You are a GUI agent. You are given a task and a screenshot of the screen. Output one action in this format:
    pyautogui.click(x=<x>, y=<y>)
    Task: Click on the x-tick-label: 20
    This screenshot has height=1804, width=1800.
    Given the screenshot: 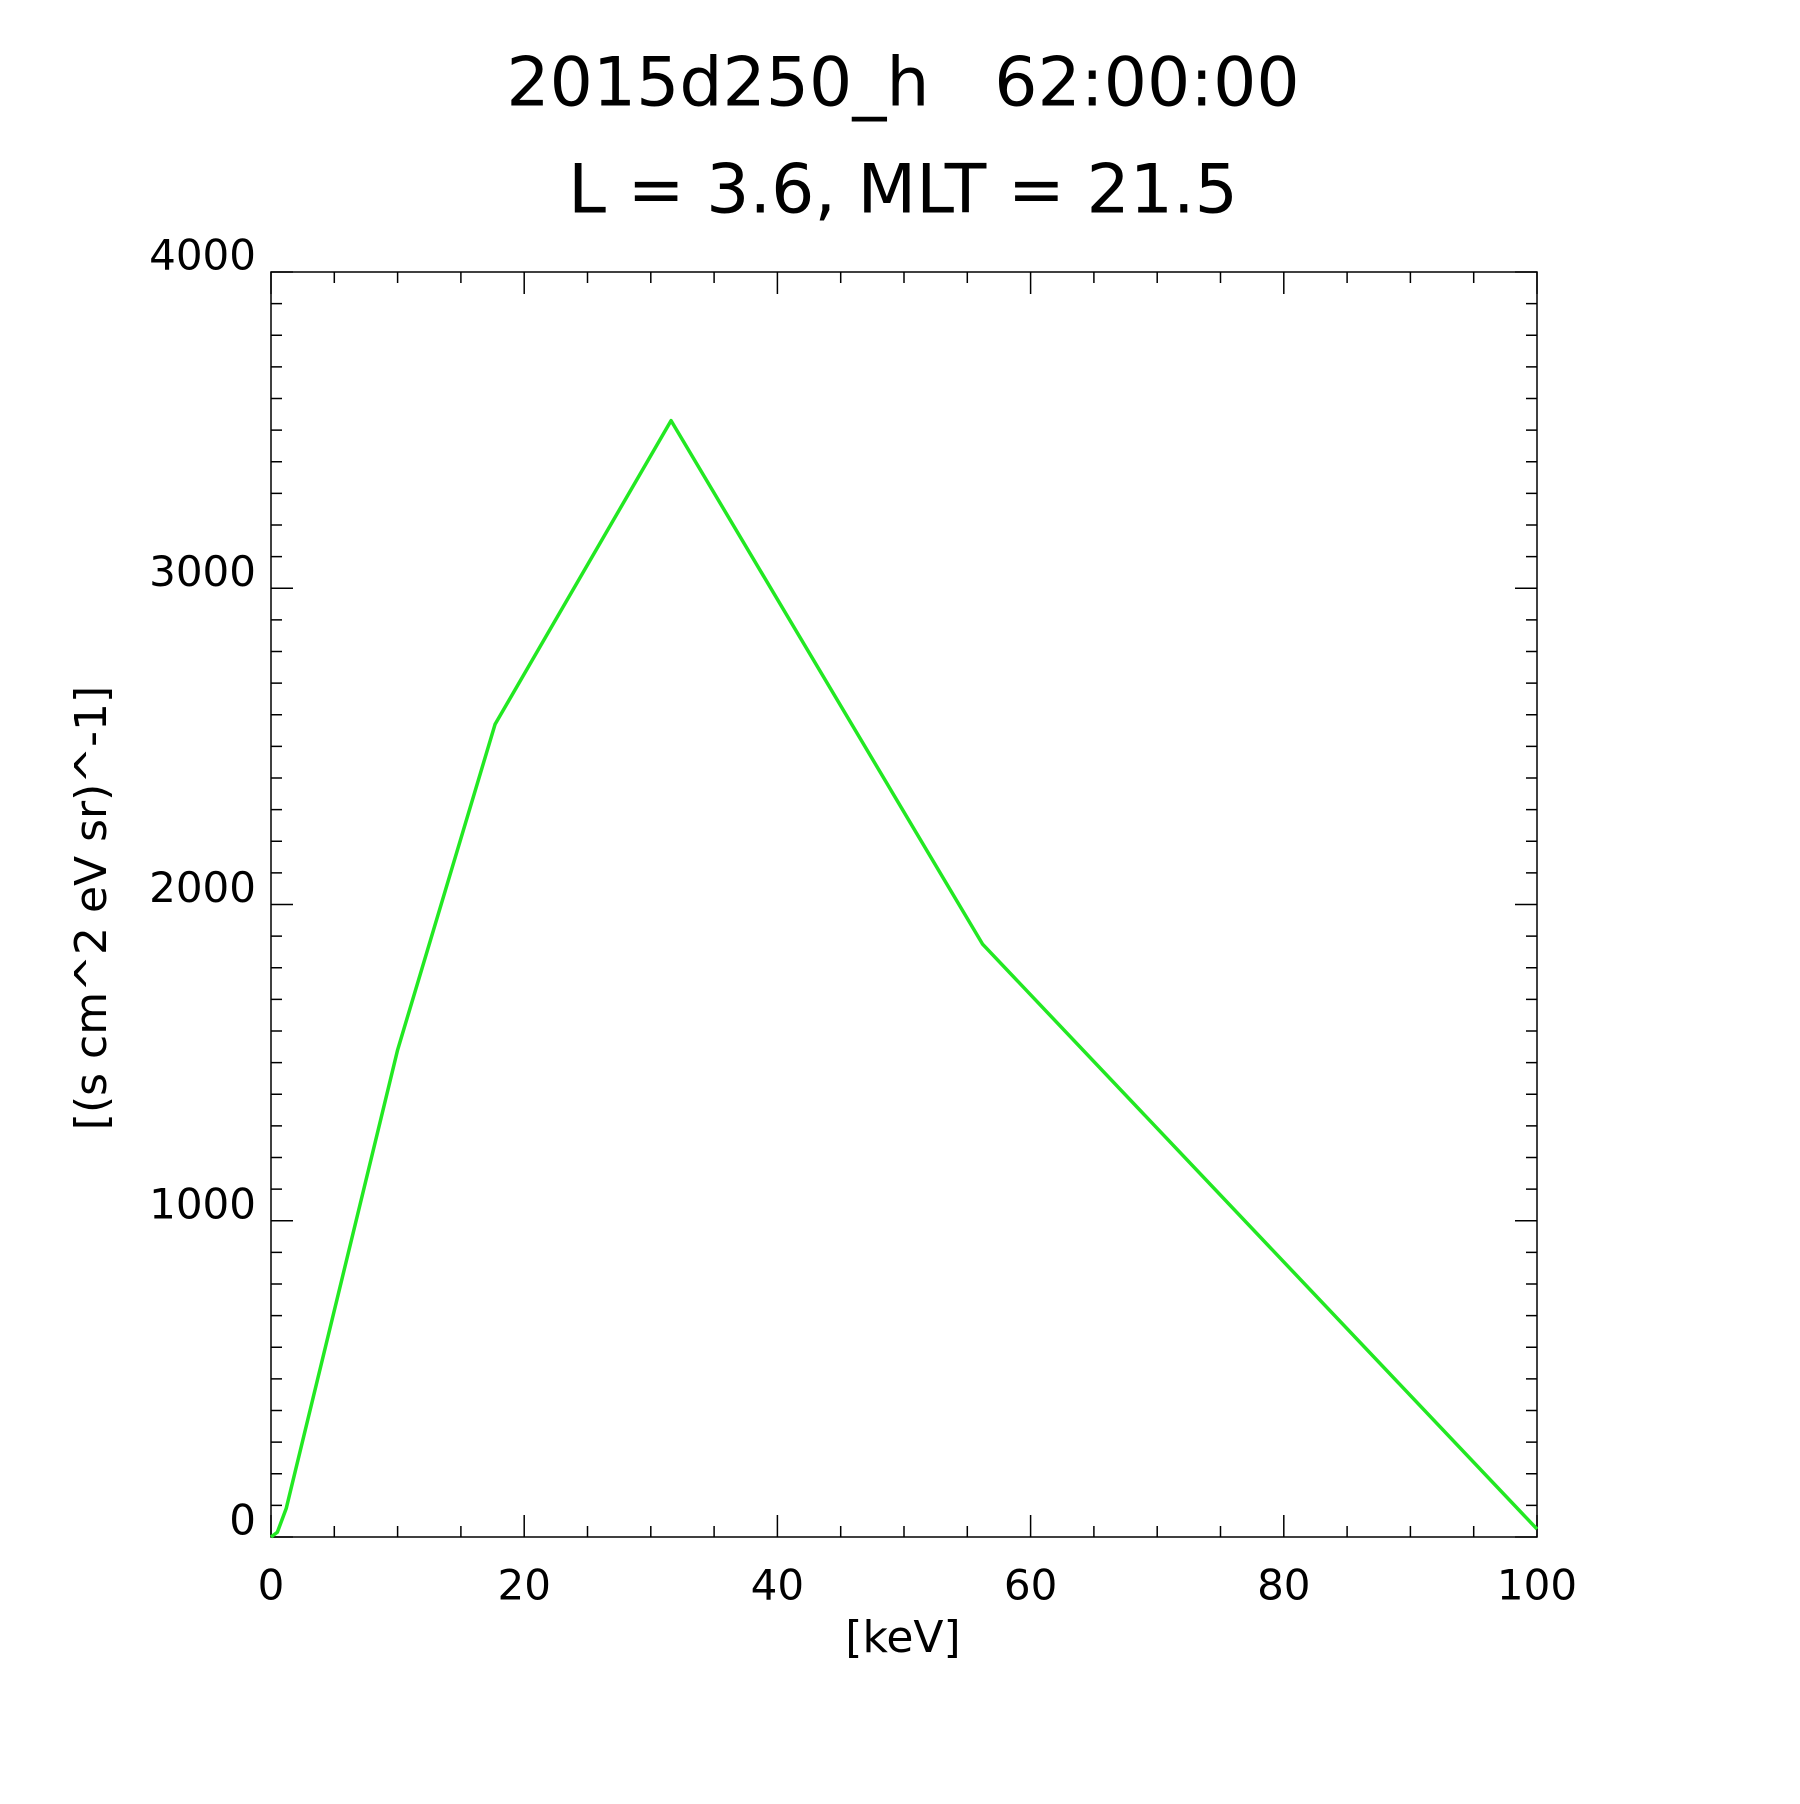 What is the action you would take?
    pyautogui.click(x=523, y=1585)
    